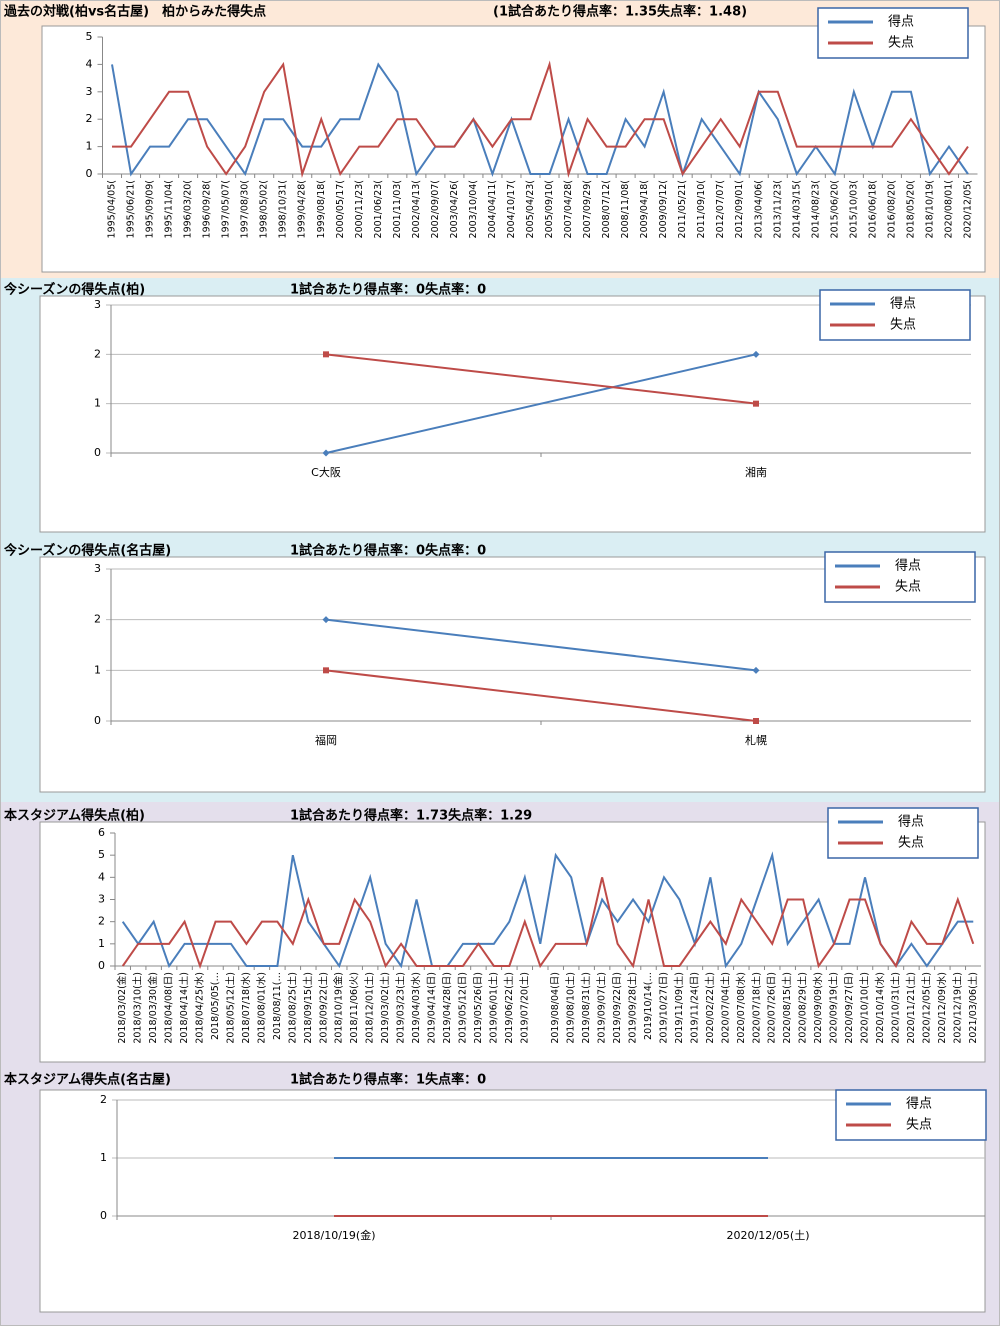 The height and width of the screenshot is (1326, 1000). What do you see at coordinates (321, 209) in the screenshot?
I see `x-tick-label: 1999/08/18(` at bounding box center [321, 209].